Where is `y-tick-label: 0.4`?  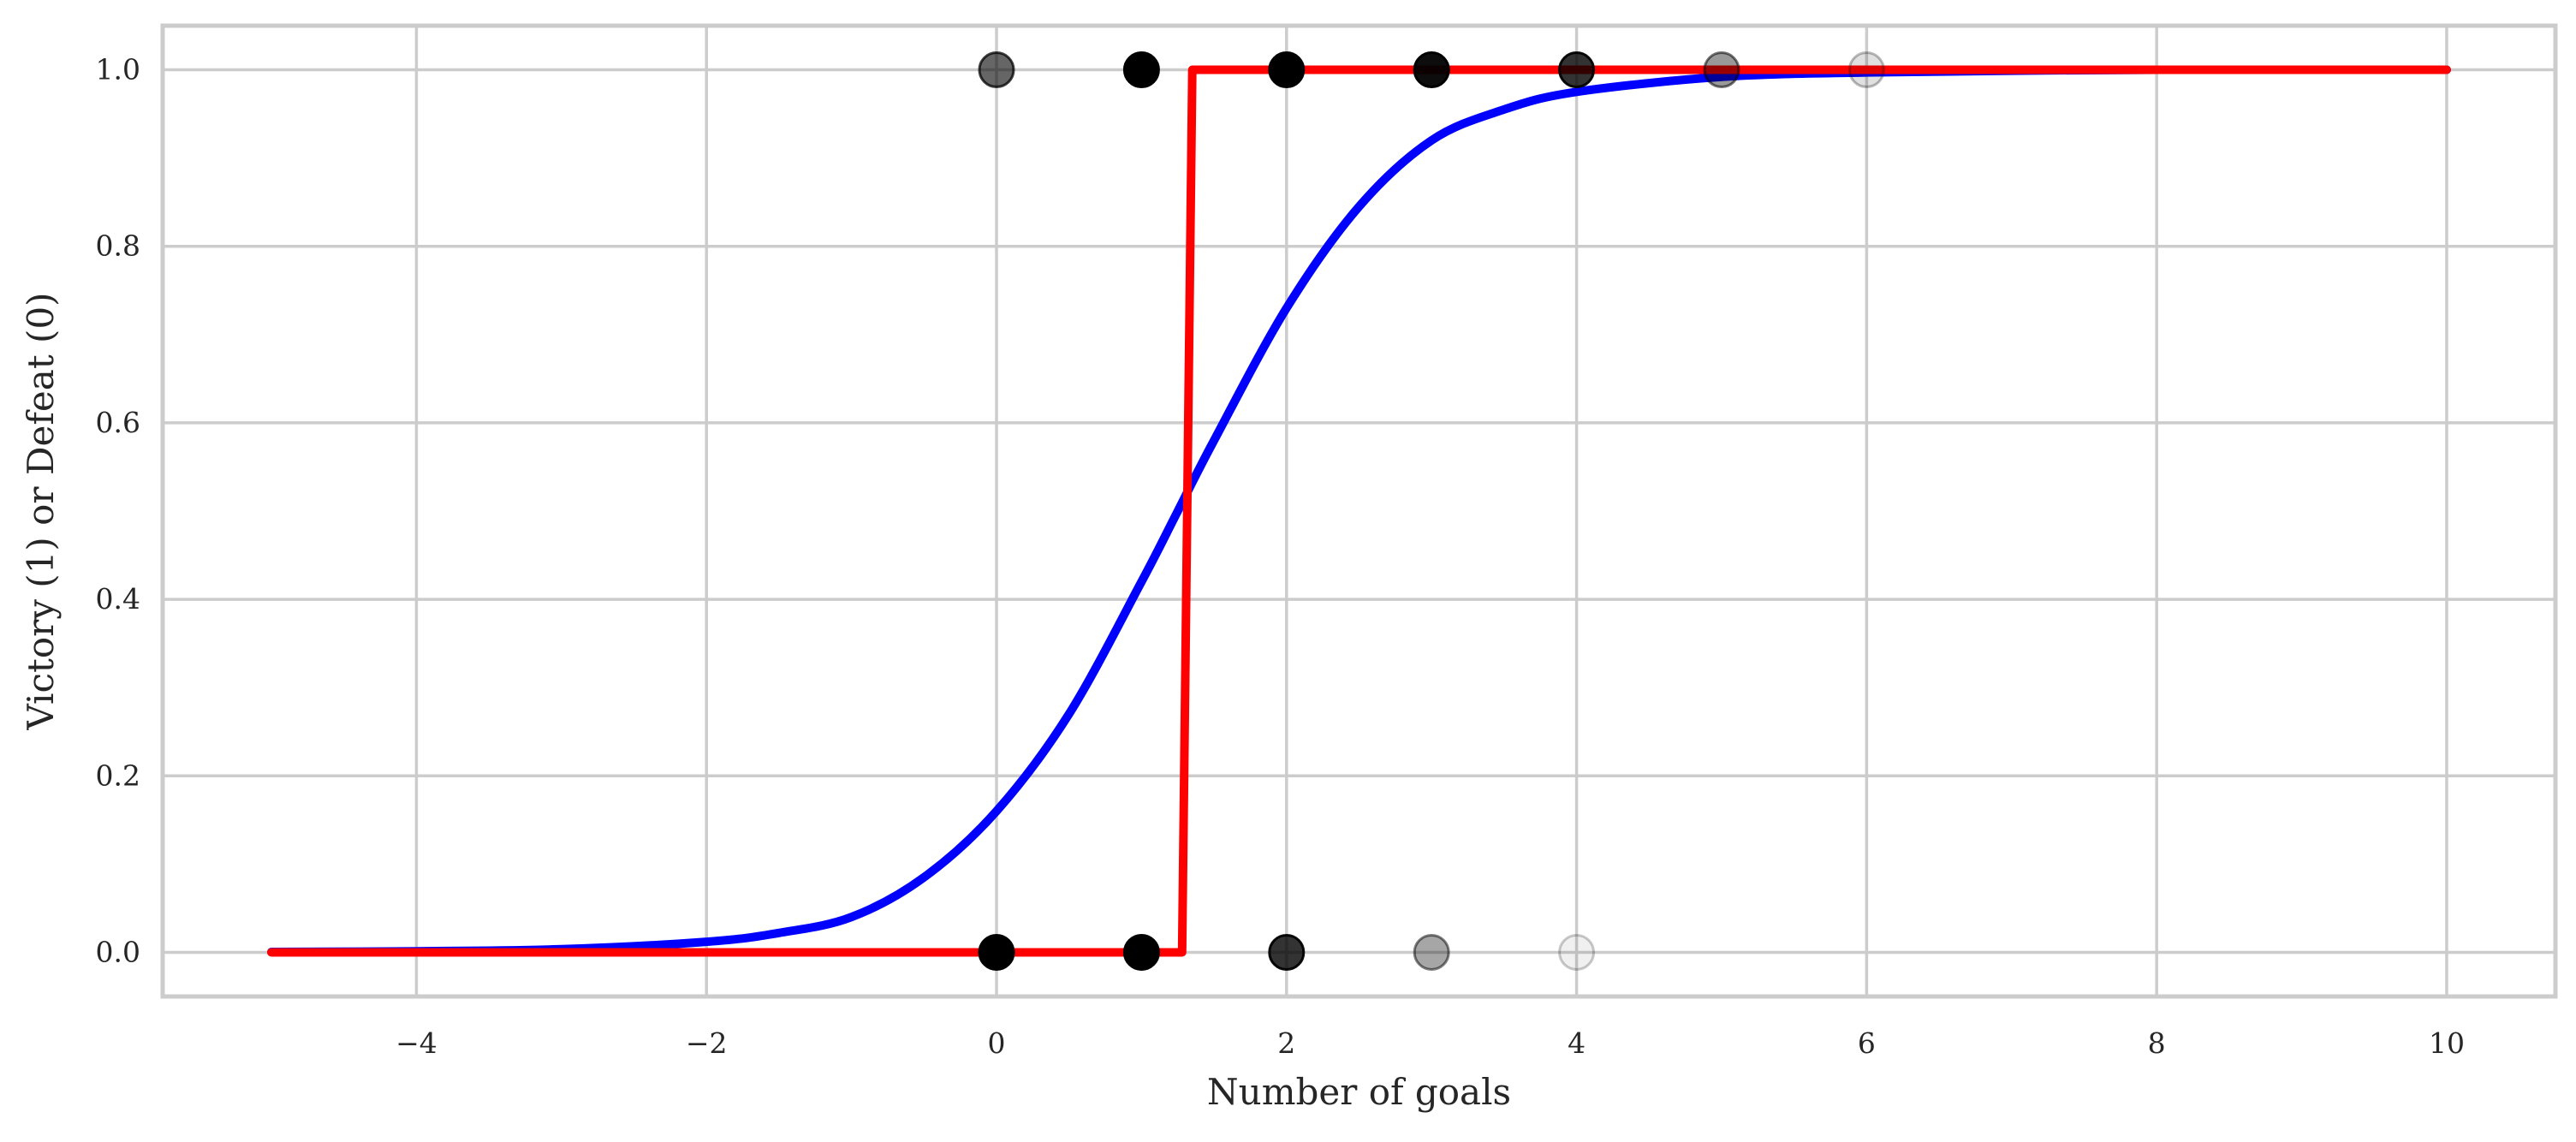 y-tick-label: 0.4 is located at coordinates (118, 599).